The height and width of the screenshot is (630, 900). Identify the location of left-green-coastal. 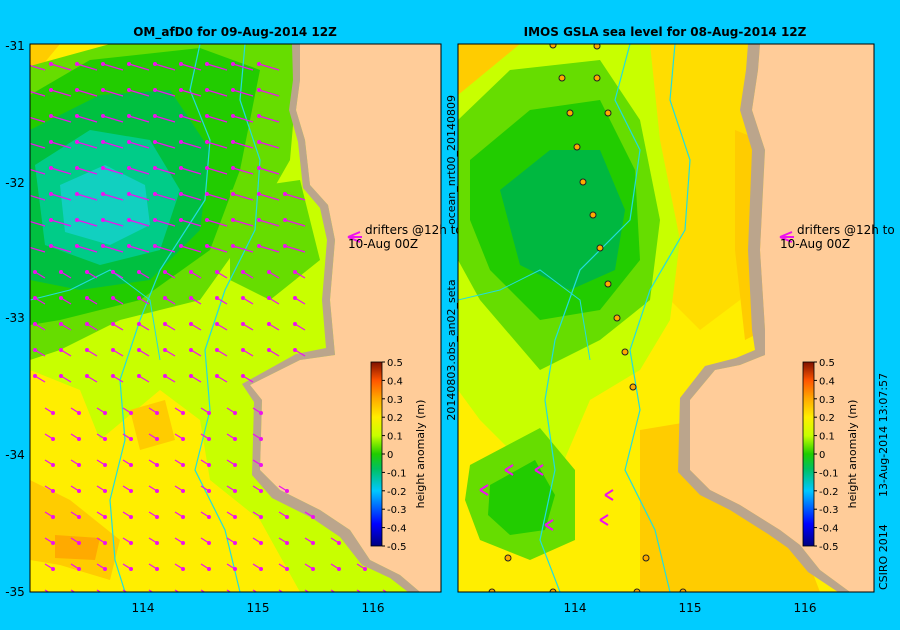
(275, 240).